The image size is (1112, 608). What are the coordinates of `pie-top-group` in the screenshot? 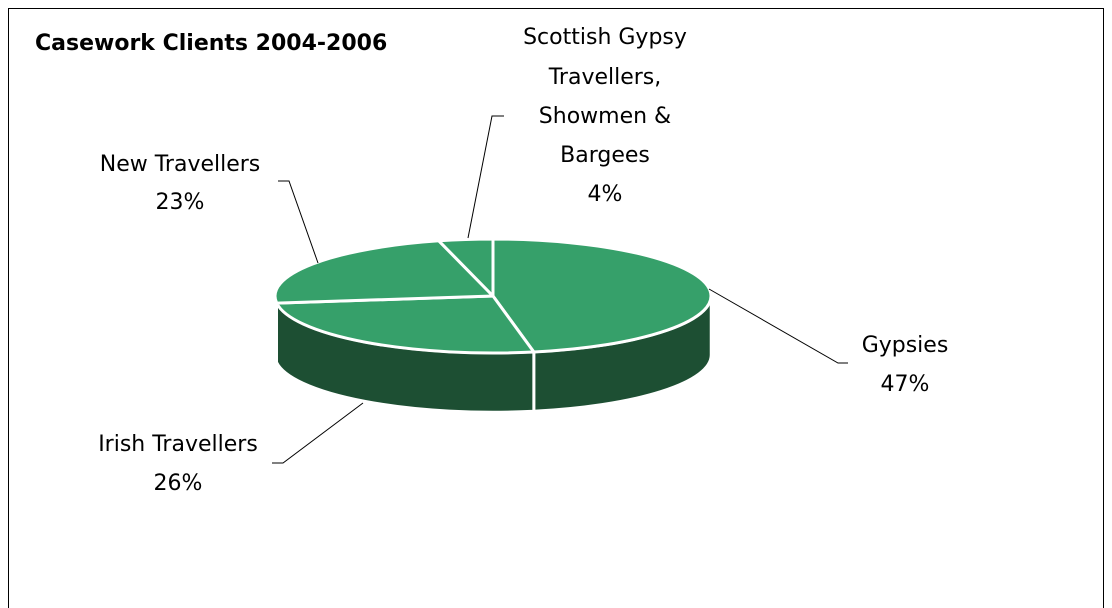 It's located at (493, 296).